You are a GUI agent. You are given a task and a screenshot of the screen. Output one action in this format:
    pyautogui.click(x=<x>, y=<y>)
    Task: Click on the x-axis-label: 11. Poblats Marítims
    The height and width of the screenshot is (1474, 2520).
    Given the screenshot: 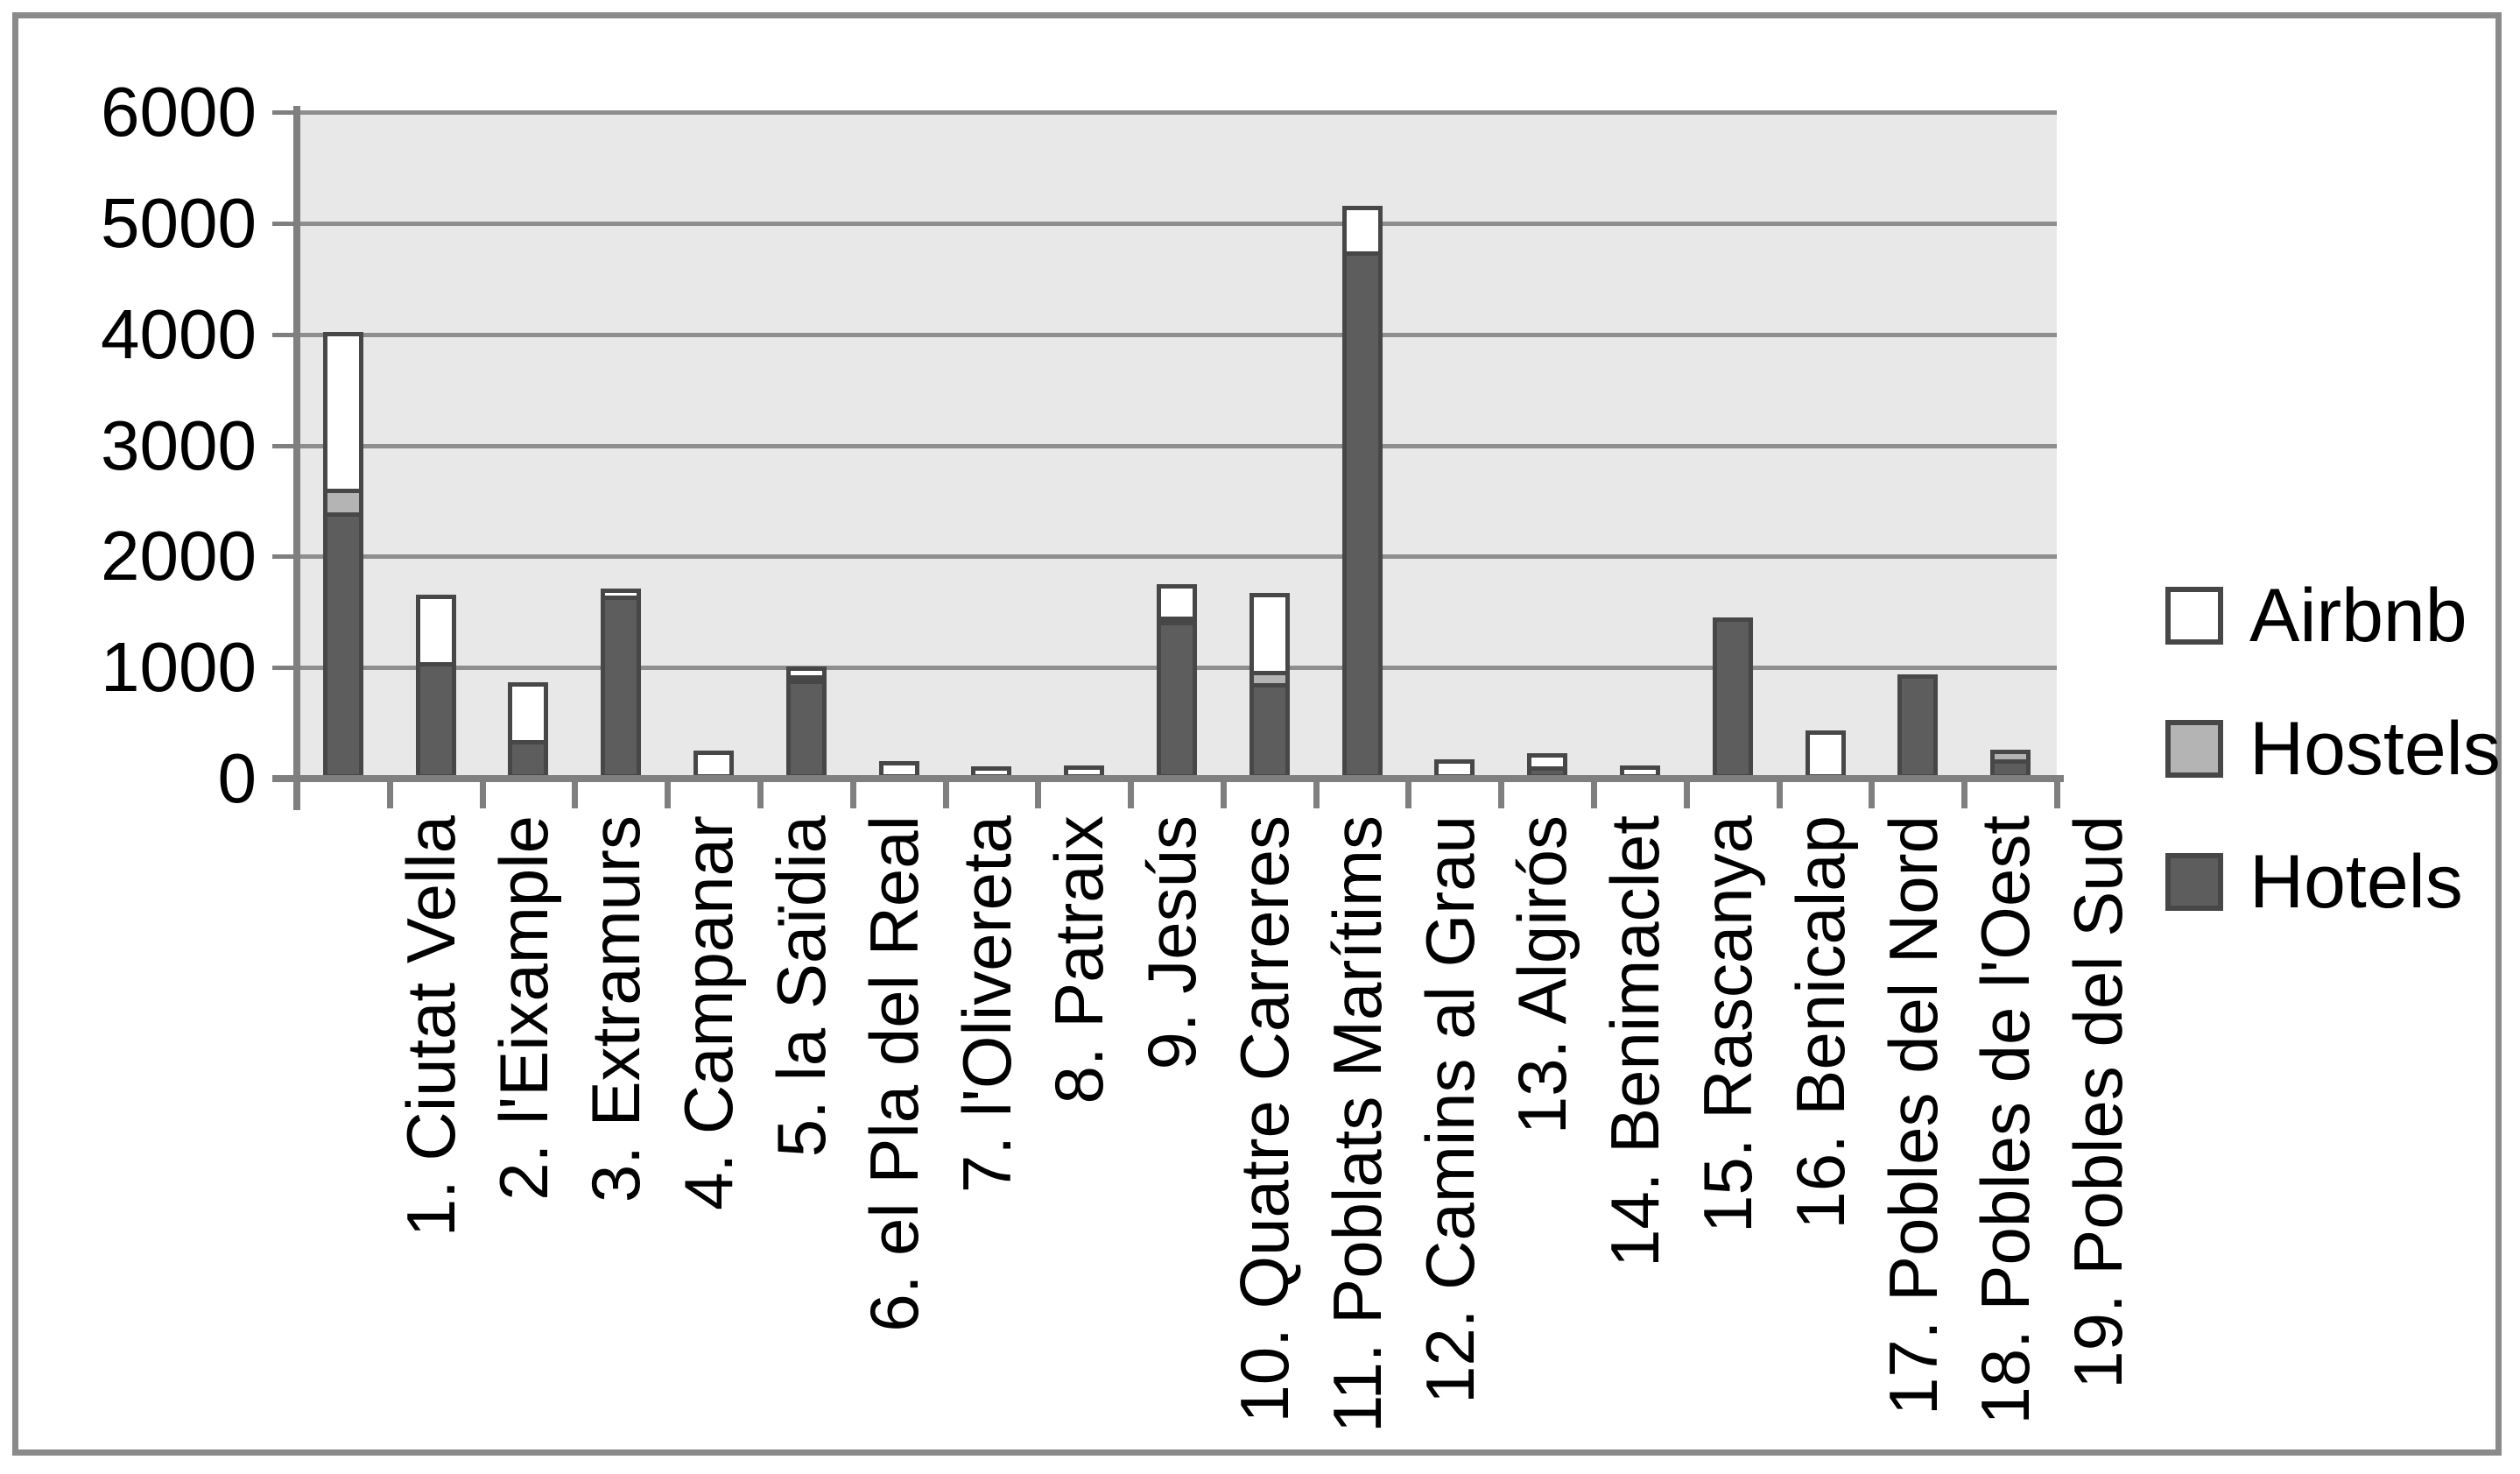 What is the action you would take?
    pyautogui.click(x=1357, y=1124)
    